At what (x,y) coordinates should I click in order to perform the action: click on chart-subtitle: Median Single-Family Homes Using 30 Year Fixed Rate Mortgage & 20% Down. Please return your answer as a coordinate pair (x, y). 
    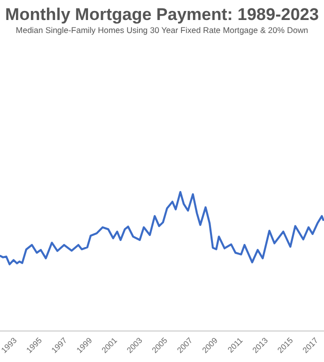
    Looking at the image, I should click on (162, 30).